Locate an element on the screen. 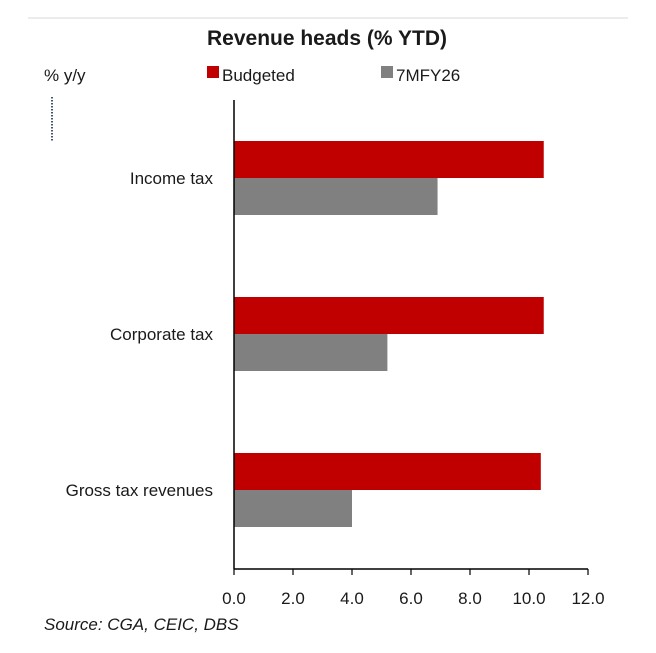 The height and width of the screenshot is (653, 656). source-note: Source: CGA, CEIC, DBS is located at coordinates (141, 624).